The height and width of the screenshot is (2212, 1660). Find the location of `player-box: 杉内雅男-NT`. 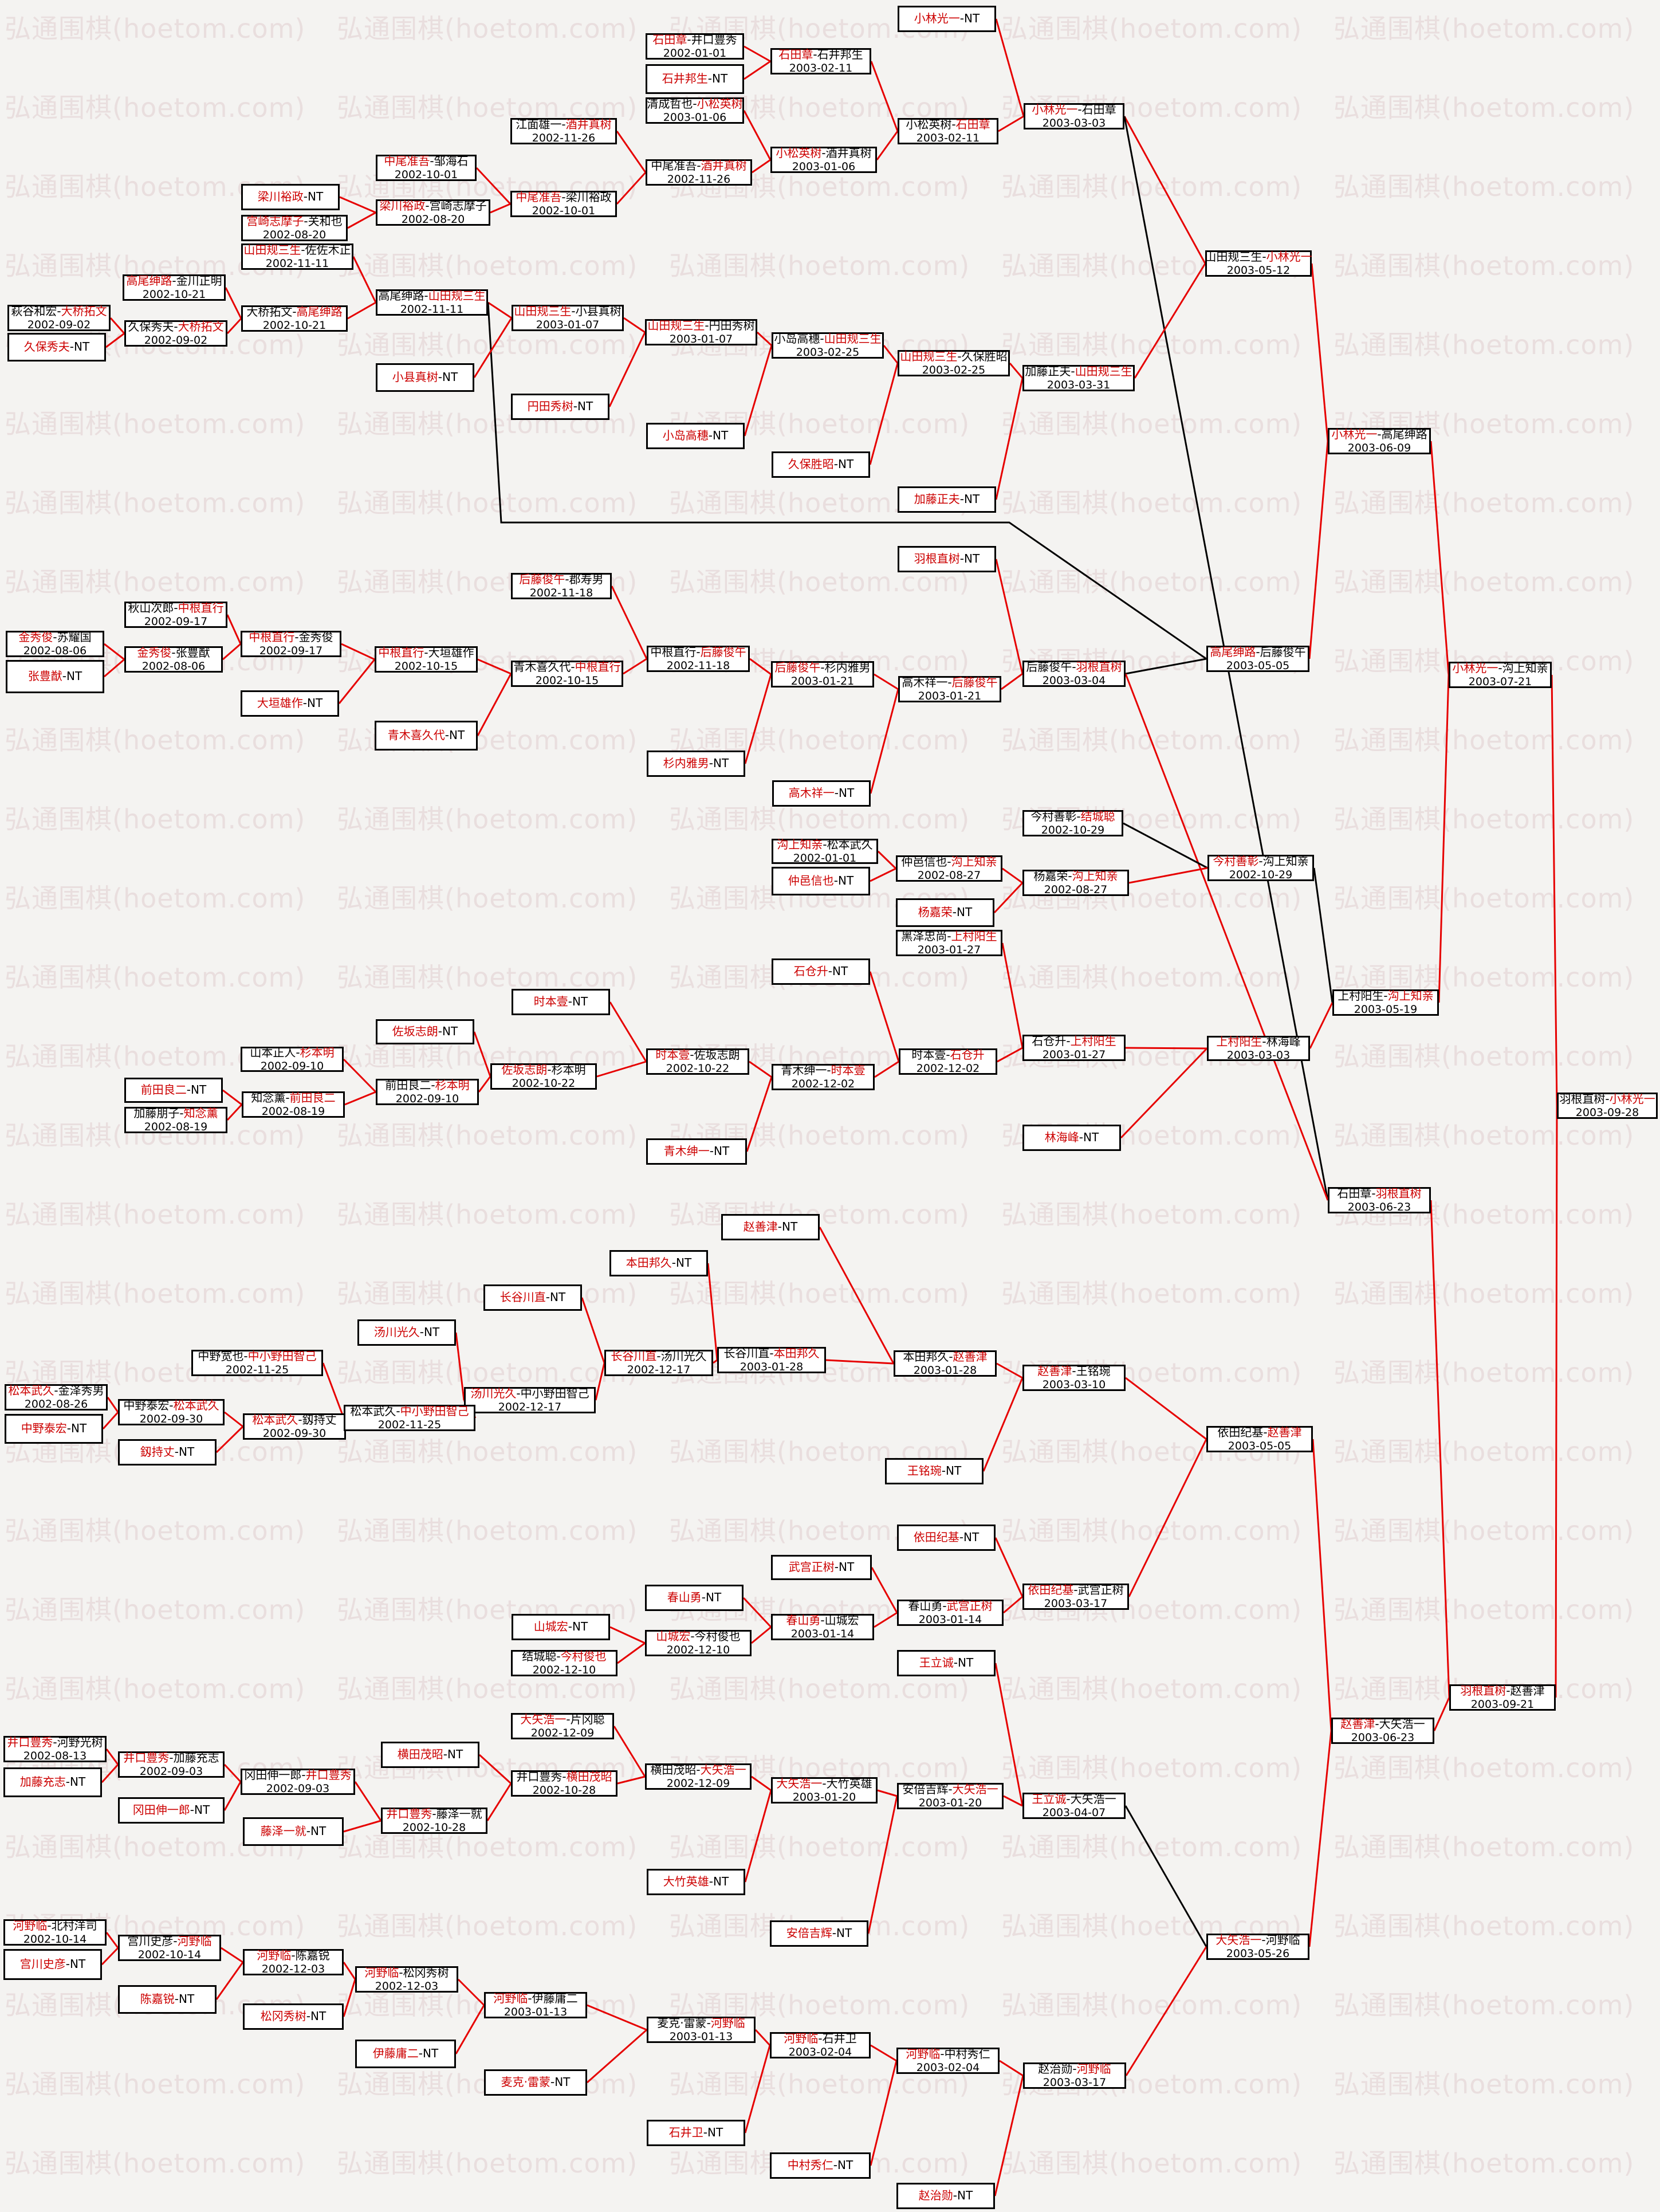

player-box: 杉内雅男-NT is located at coordinates (696, 764).